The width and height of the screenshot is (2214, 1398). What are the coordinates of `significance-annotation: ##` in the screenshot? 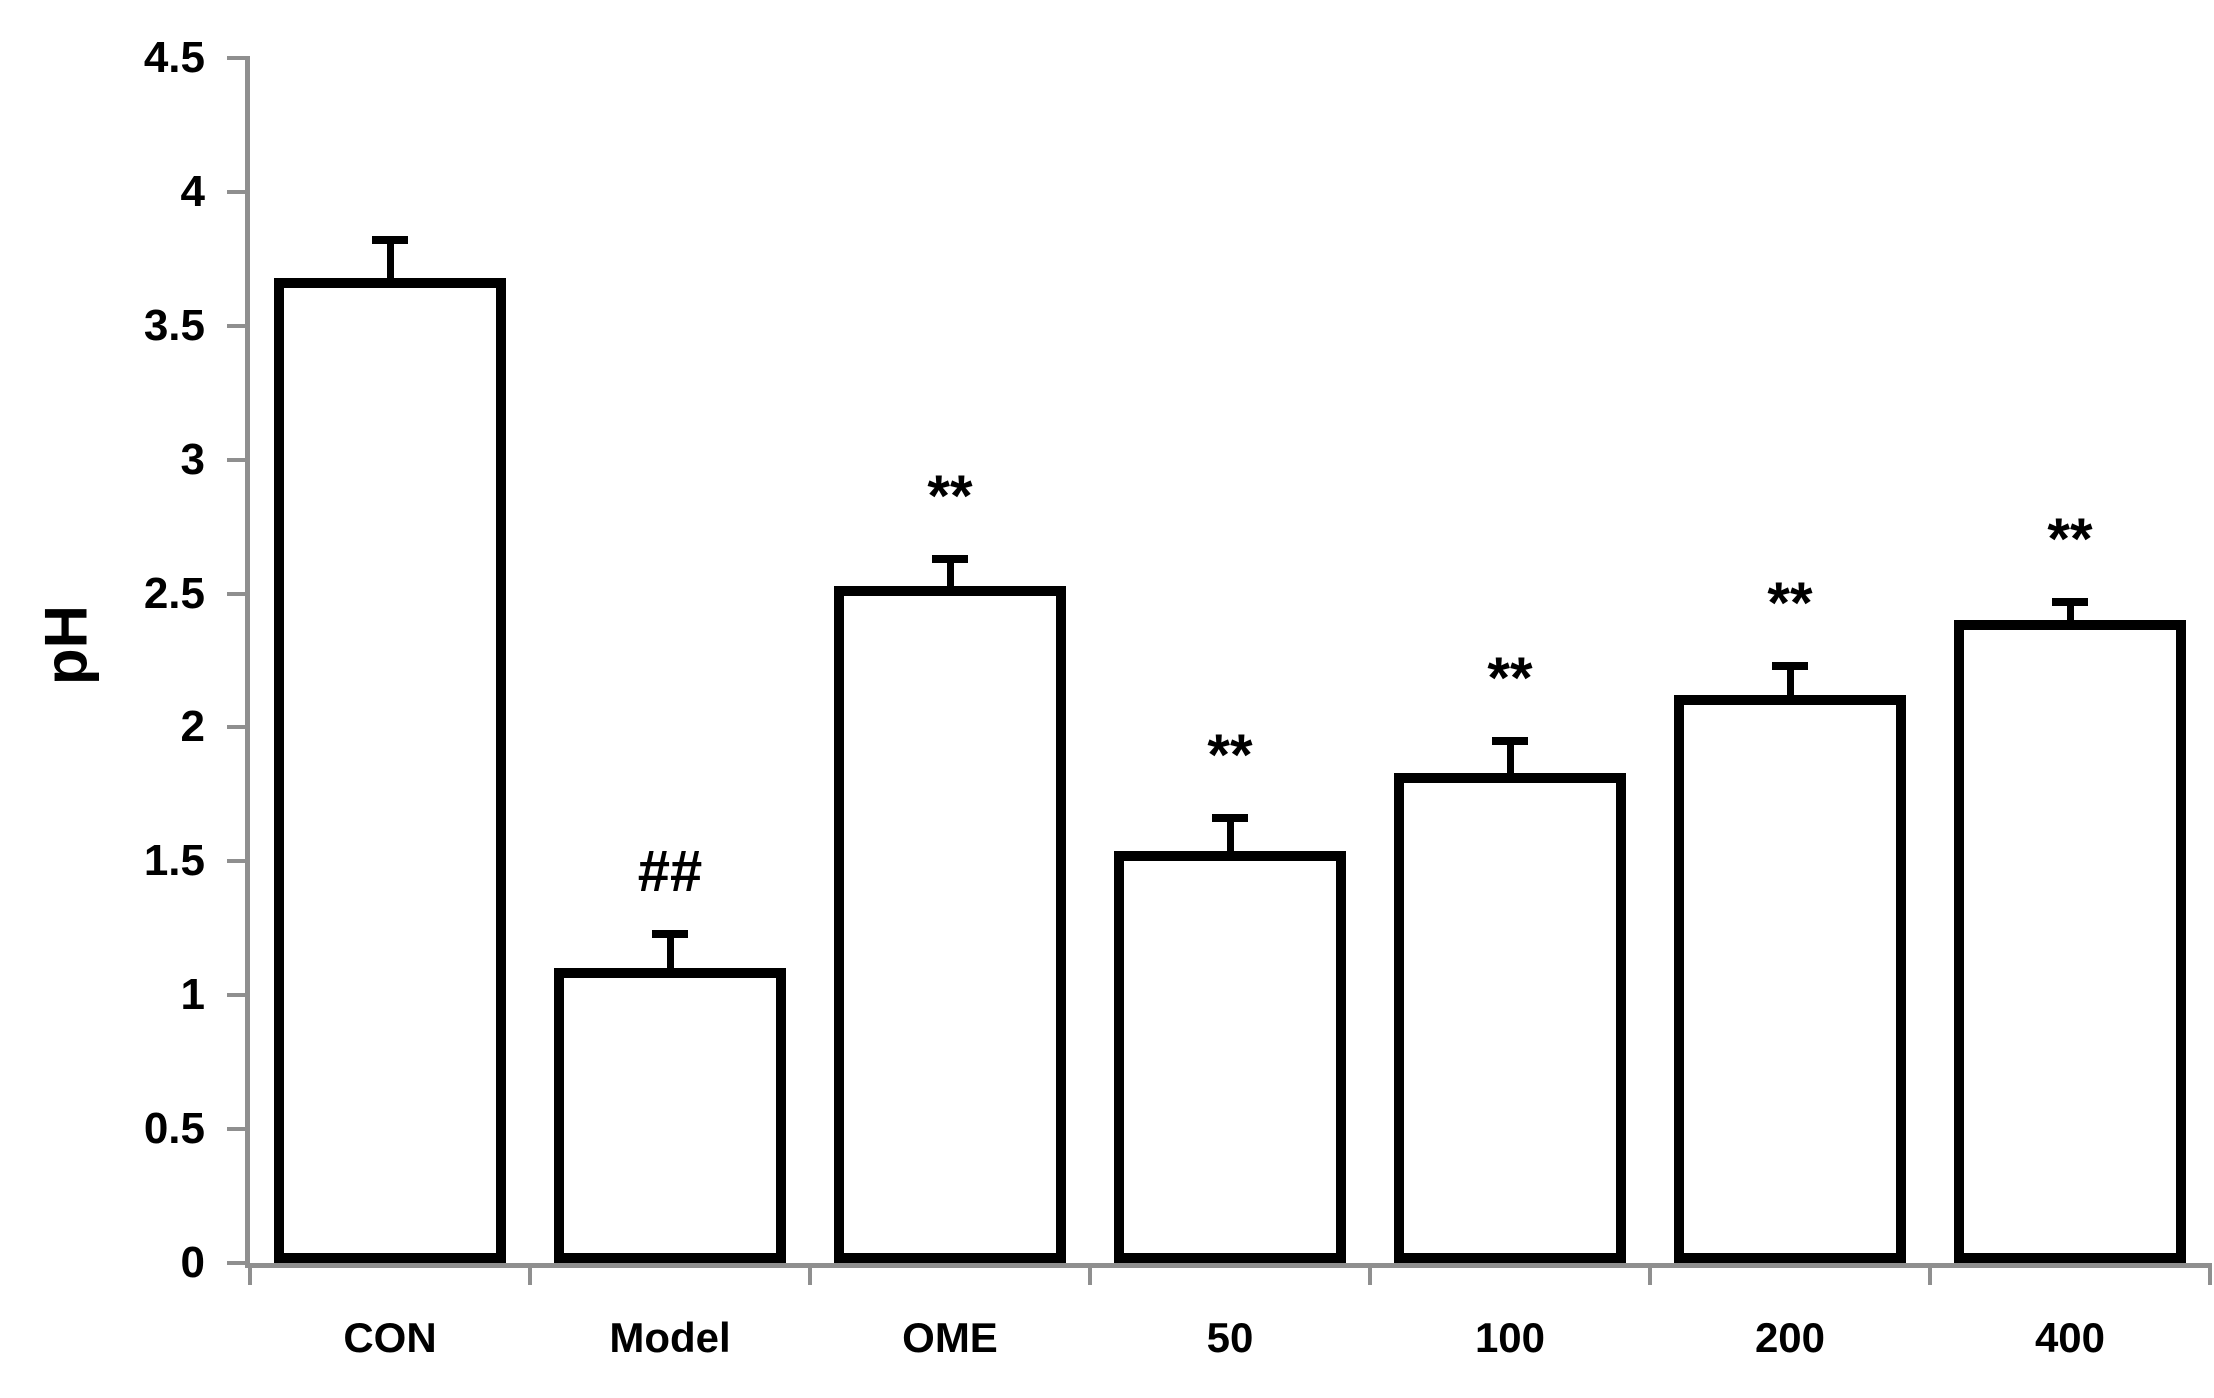 It's located at (670, 871).